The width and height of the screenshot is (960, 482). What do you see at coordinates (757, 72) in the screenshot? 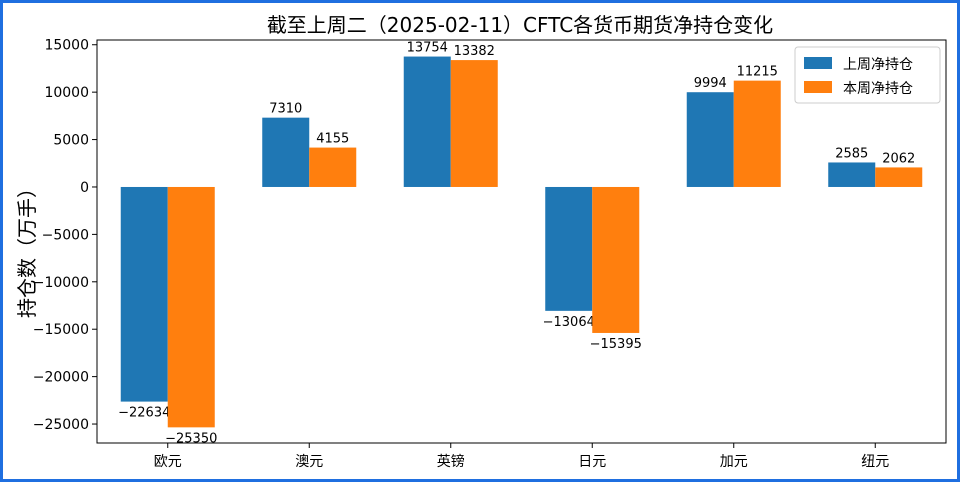
I see `data-label: 11215` at bounding box center [757, 72].